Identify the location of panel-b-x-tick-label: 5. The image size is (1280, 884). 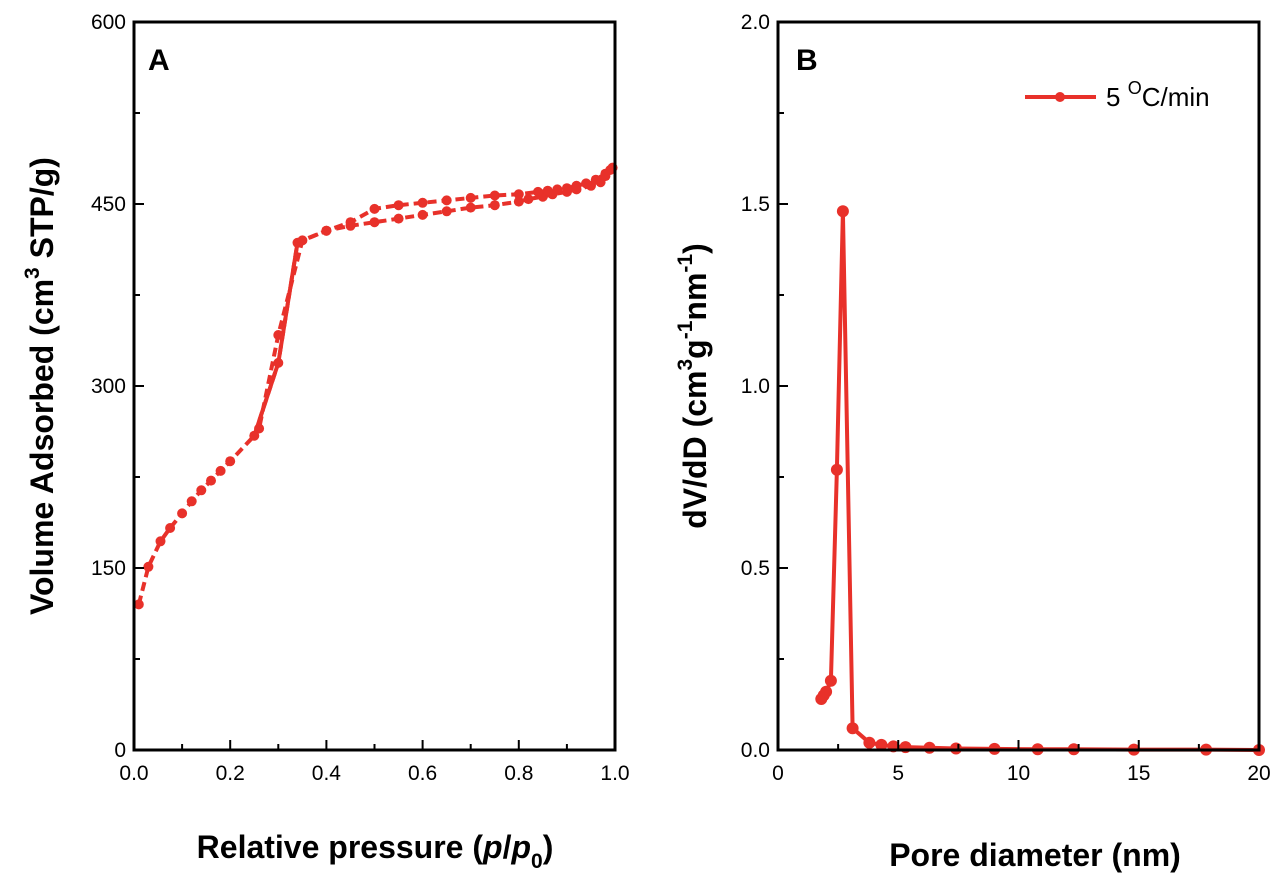
(898, 773).